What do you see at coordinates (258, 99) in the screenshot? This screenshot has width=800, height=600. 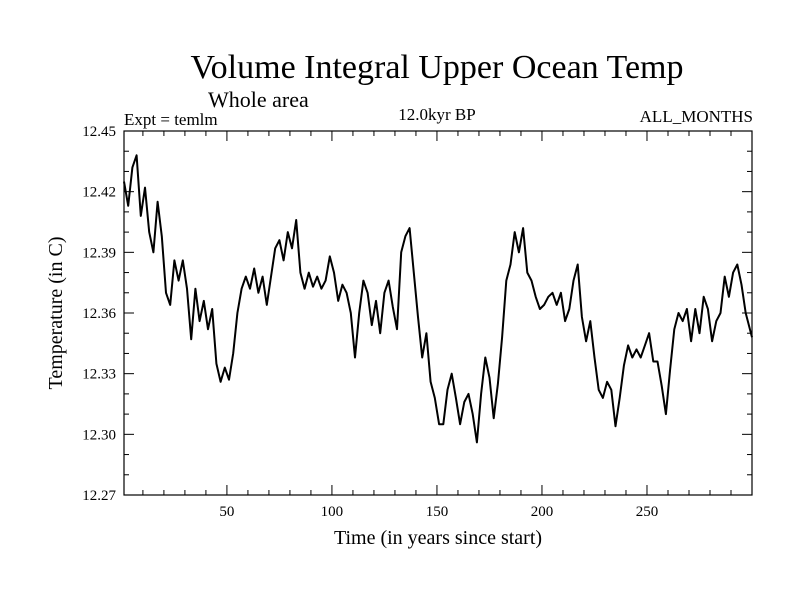 I see `chart-subtitle: Whole area` at bounding box center [258, 99].